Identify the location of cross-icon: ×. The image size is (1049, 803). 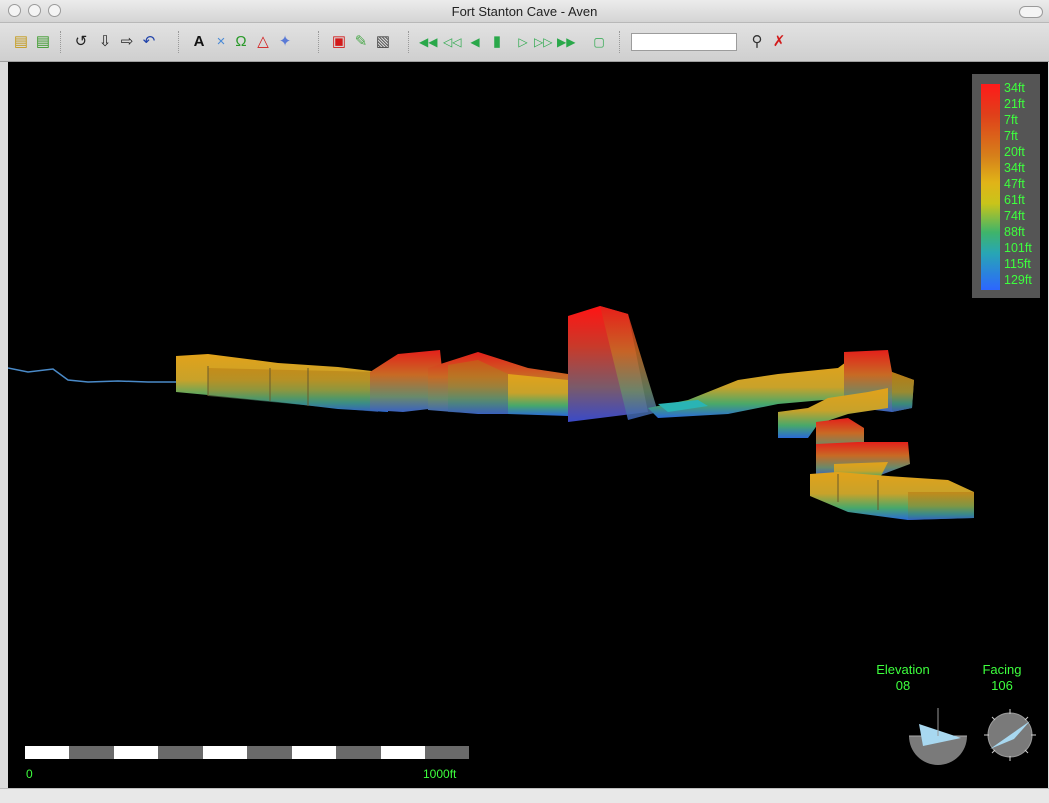
(221, 41).